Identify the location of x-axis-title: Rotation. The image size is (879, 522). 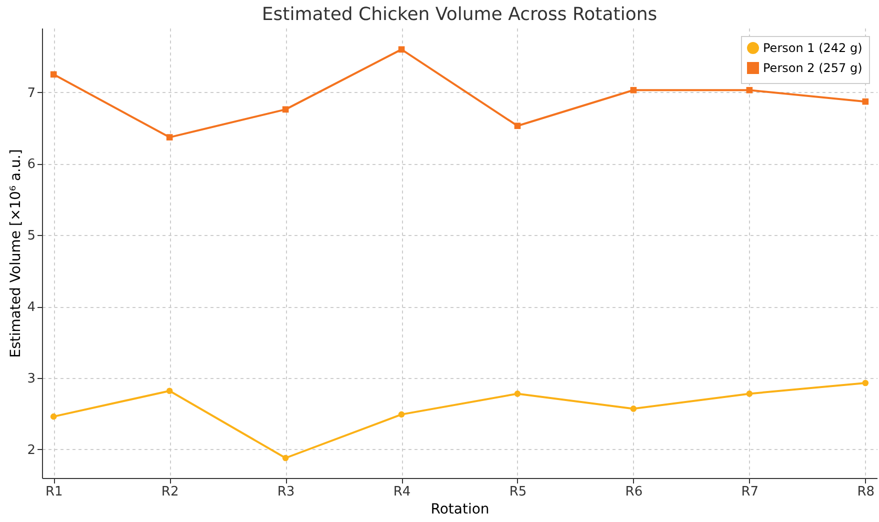
(460, 510).